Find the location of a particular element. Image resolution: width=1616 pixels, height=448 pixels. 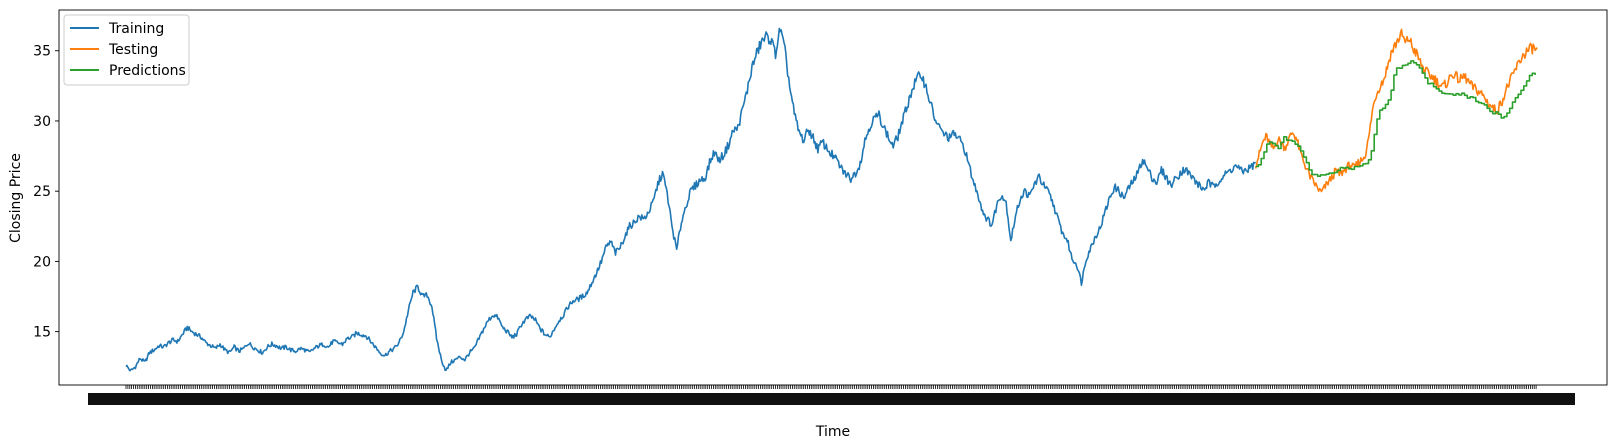

y-tick-label: 15 is located at coordinates (42, 333).